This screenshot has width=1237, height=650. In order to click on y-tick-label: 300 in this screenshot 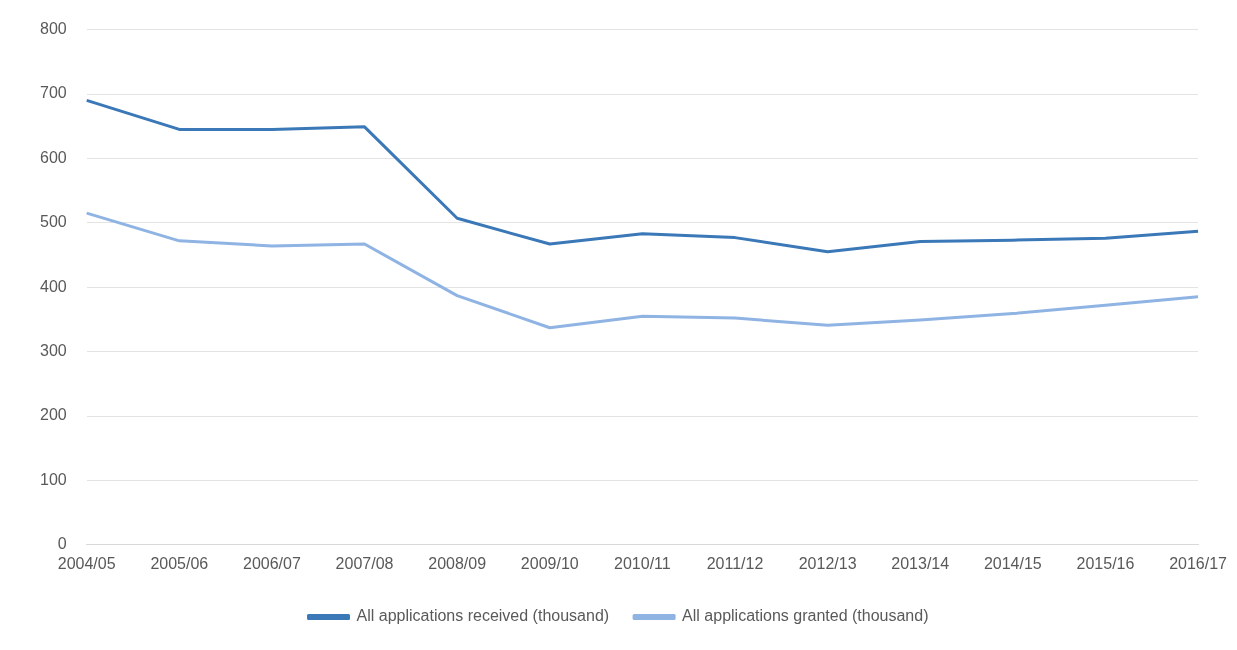, I will do `click(53, 351)`.